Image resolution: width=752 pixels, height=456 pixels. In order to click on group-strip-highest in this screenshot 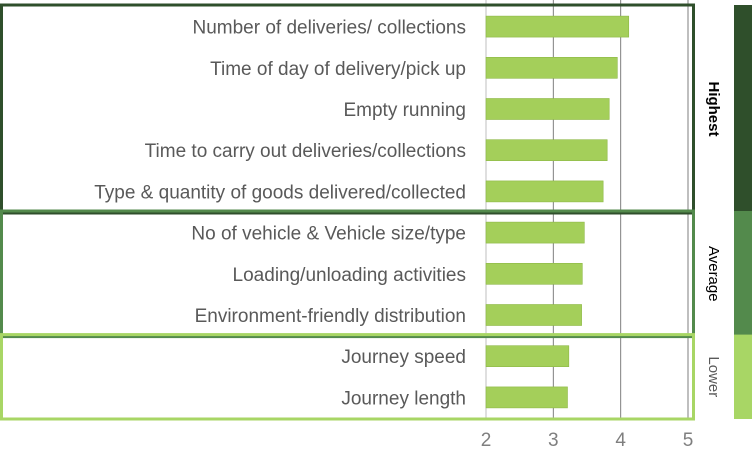, I will do `click(743, 109)`.